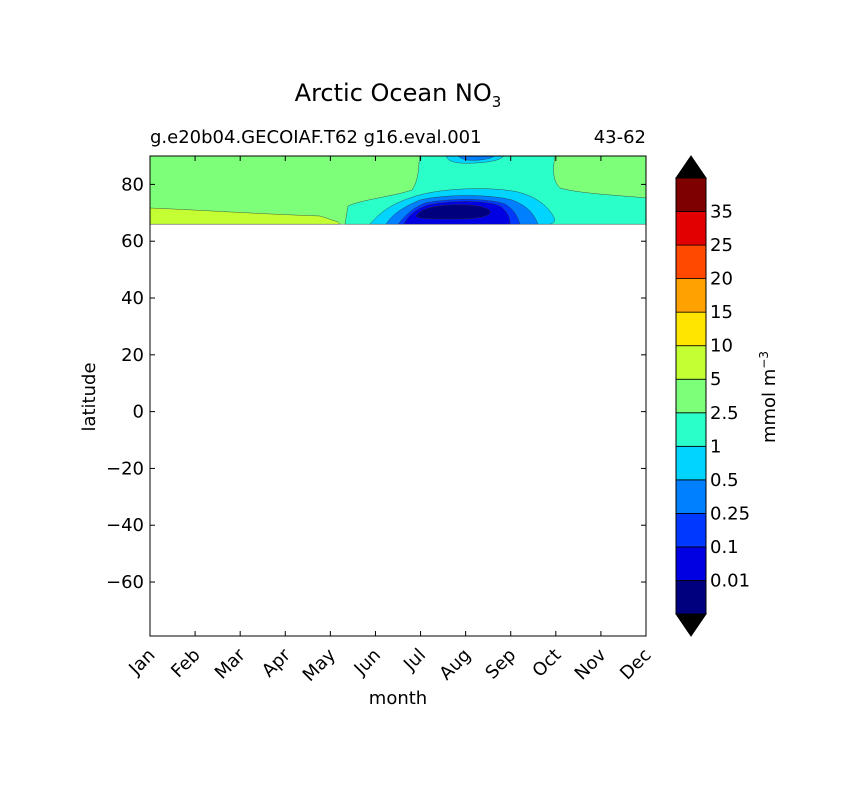 The height and width of the screenshot is (788, 859). Describe the element at coordinates (768, 397) in the screenshot. I see `colorbar-label: mmol m−3` at that location.